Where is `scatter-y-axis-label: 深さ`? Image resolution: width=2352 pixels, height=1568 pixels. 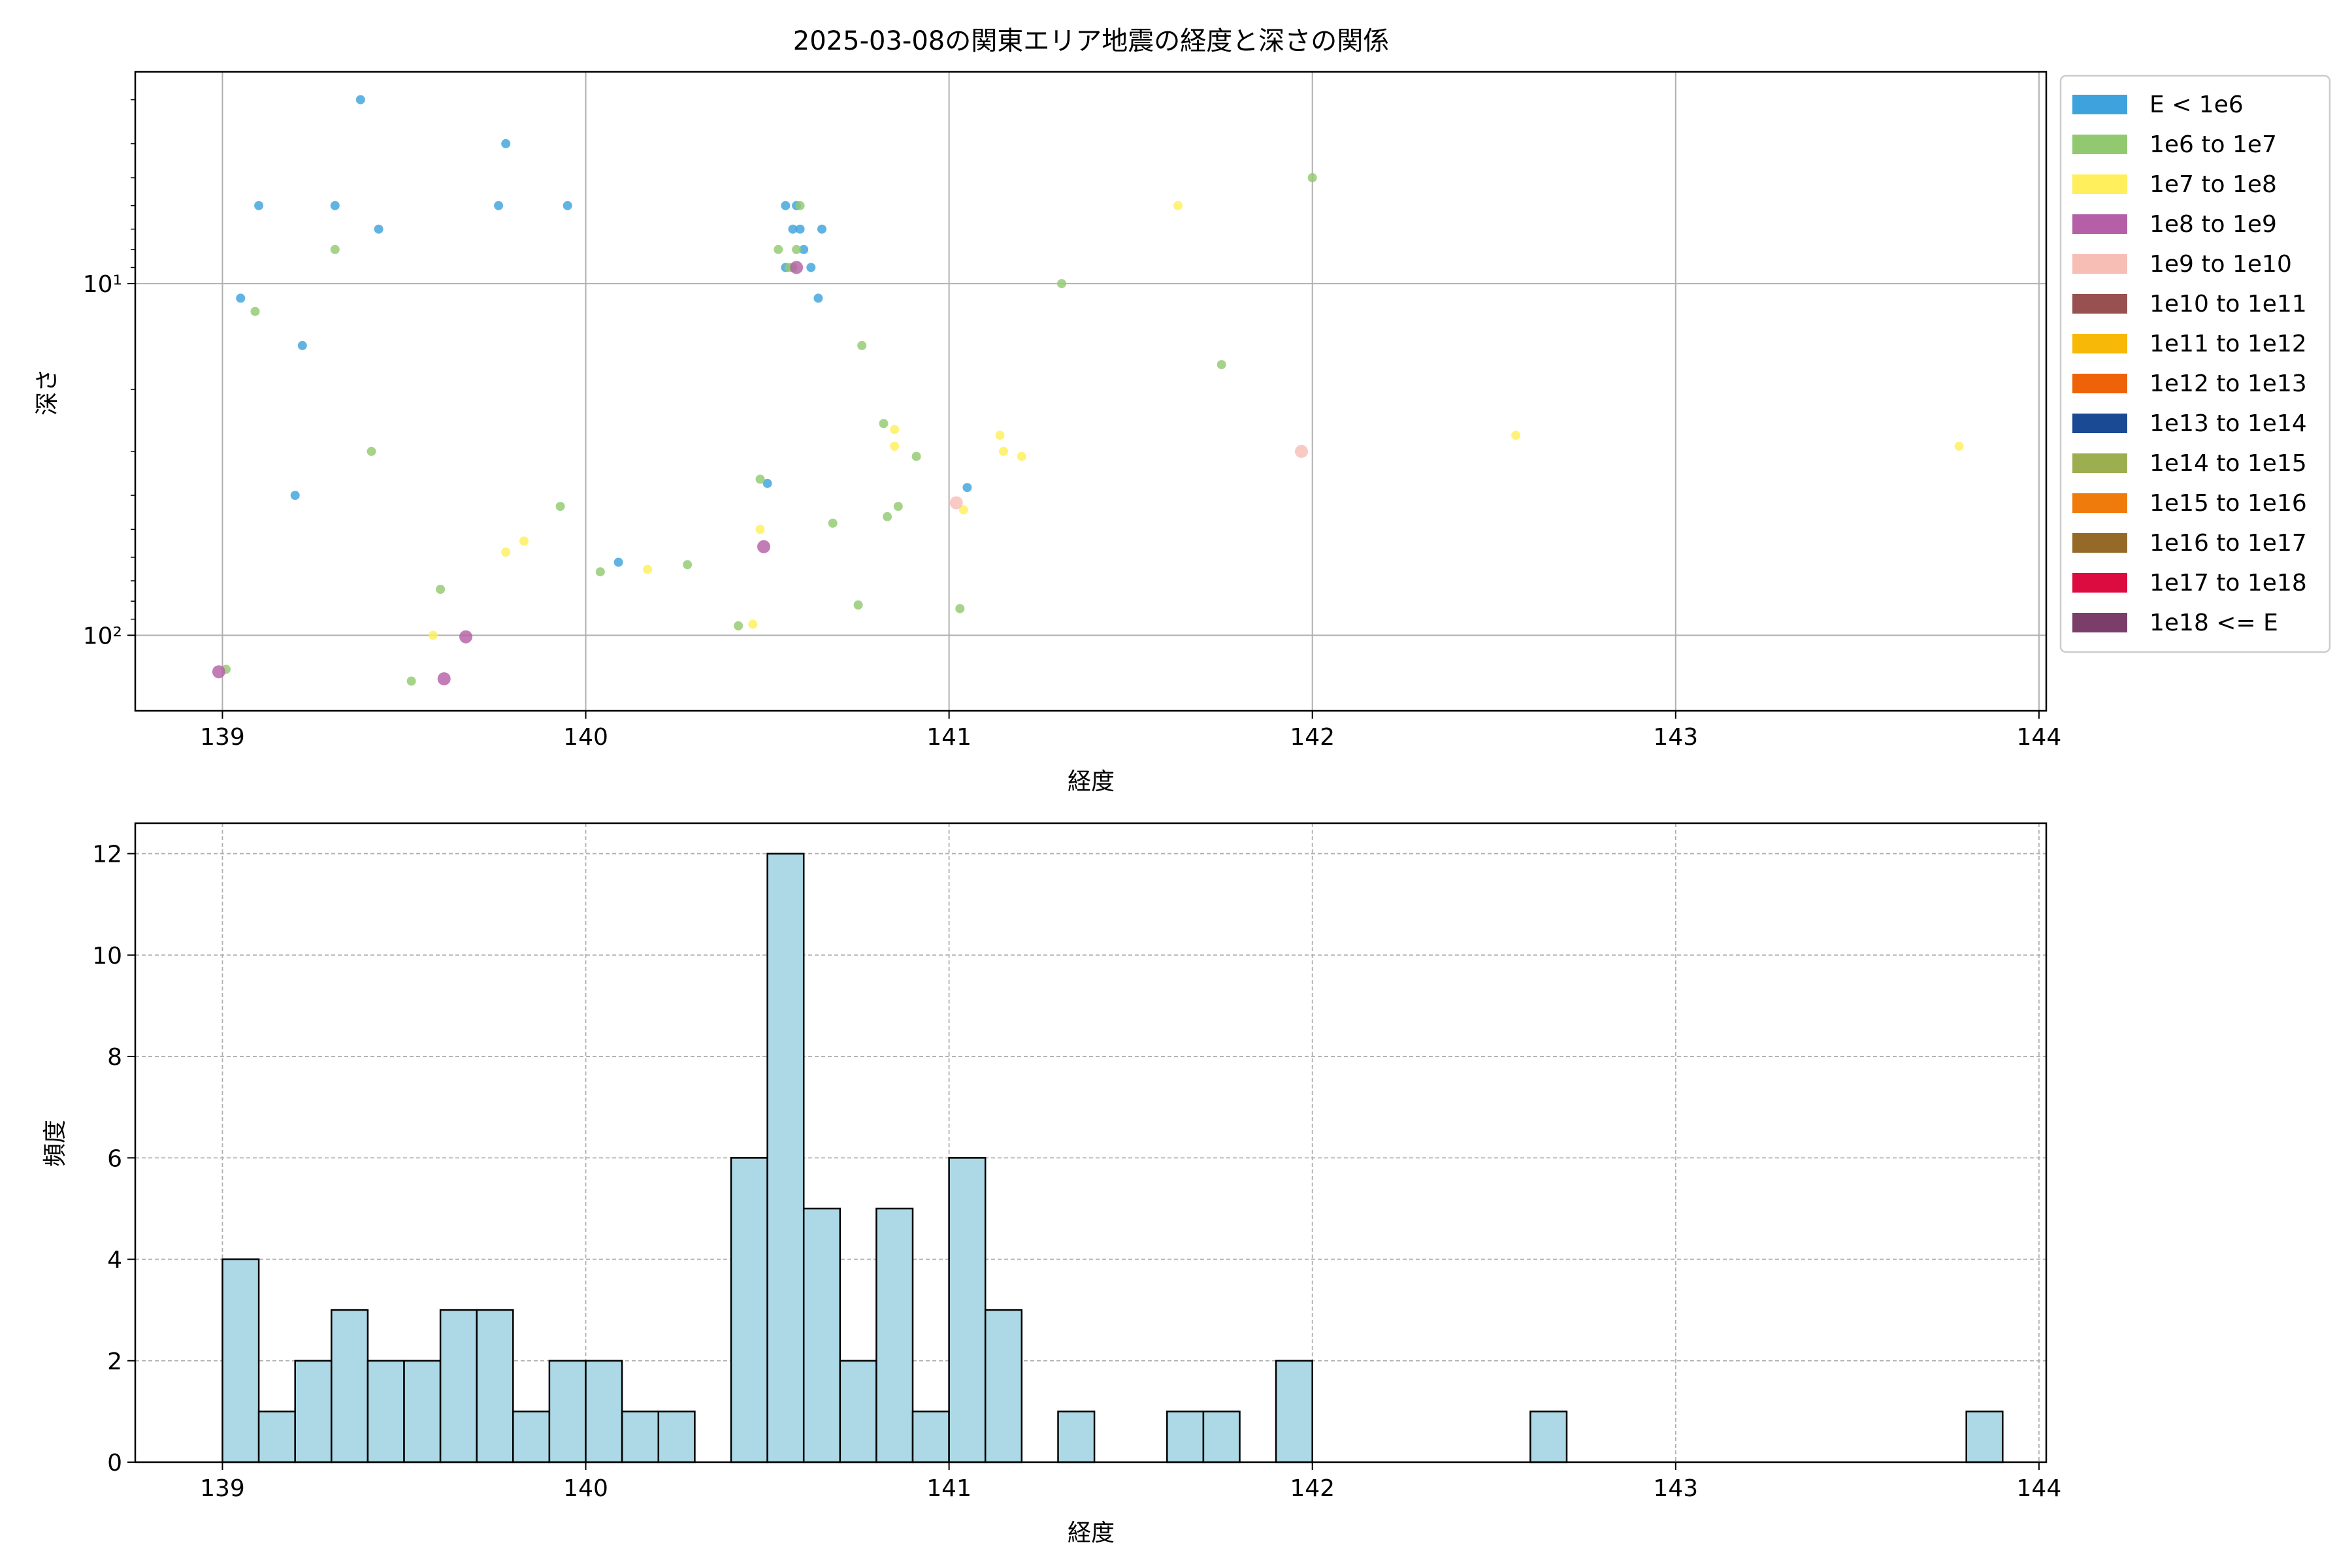
scatter-y-axis-label: 深さ is located at coordinates (47, 392).